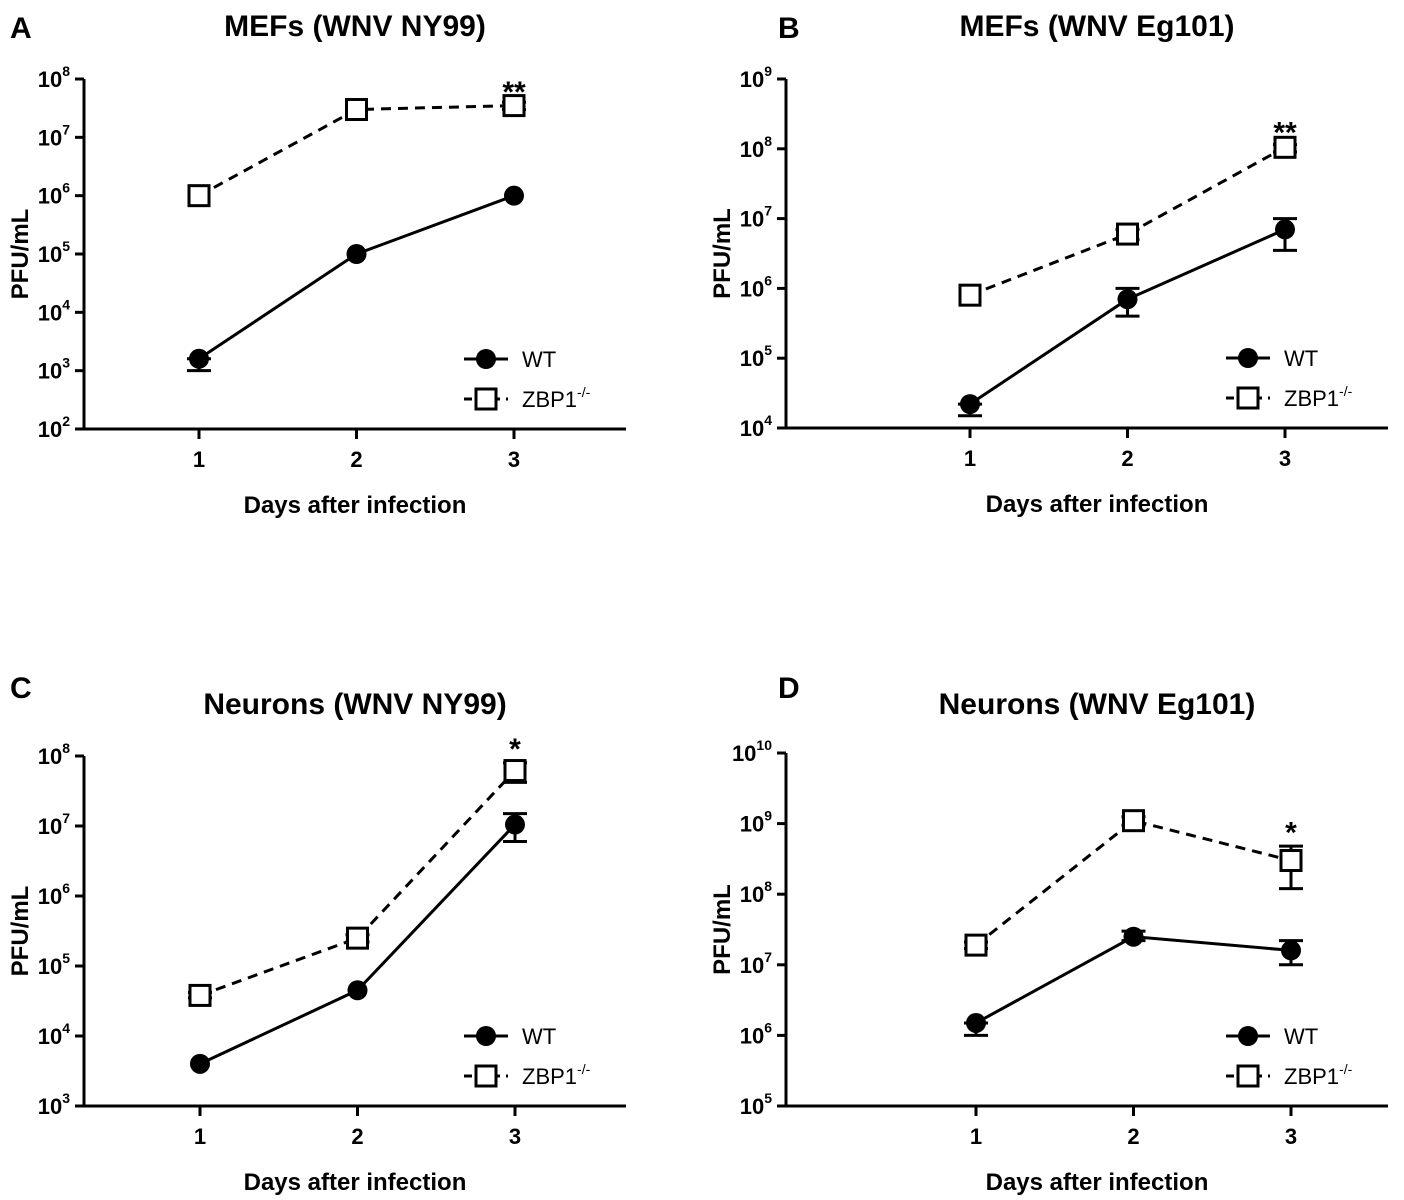  What do you see at coordinates (354, 704) in the screenshot?
I see `chart-title: Neurons (WNV NY99)` at bounding box center [354, 704].